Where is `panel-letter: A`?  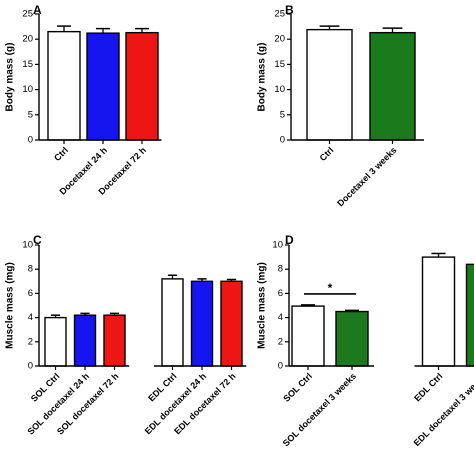 panel-letter: A is located at coordinates (37, 10).